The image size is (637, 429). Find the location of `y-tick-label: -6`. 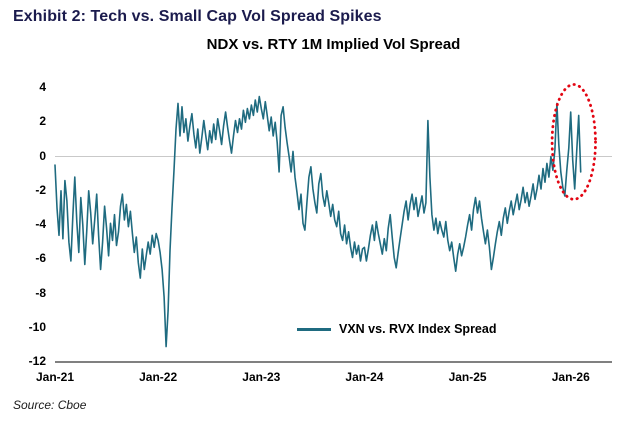

y-tick-label: -6 is located at coordinates (40, 258).